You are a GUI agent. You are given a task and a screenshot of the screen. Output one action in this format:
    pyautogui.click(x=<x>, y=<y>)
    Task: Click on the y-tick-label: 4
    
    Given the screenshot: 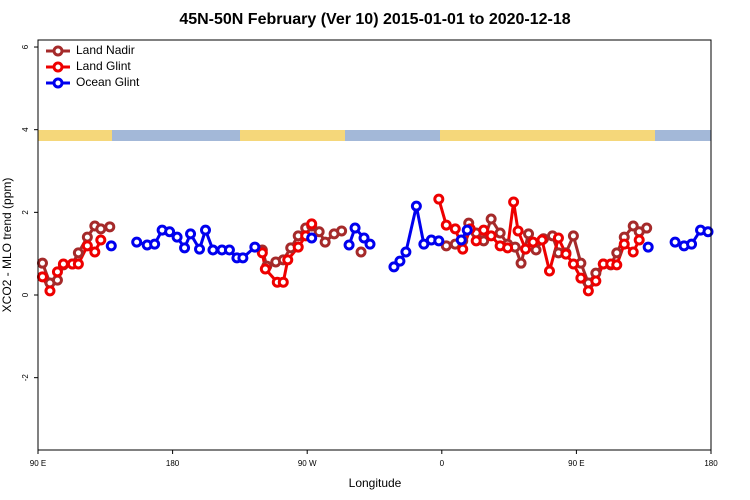 What is the action you would take?
    pyautogui.click(x=25, y=129)
    